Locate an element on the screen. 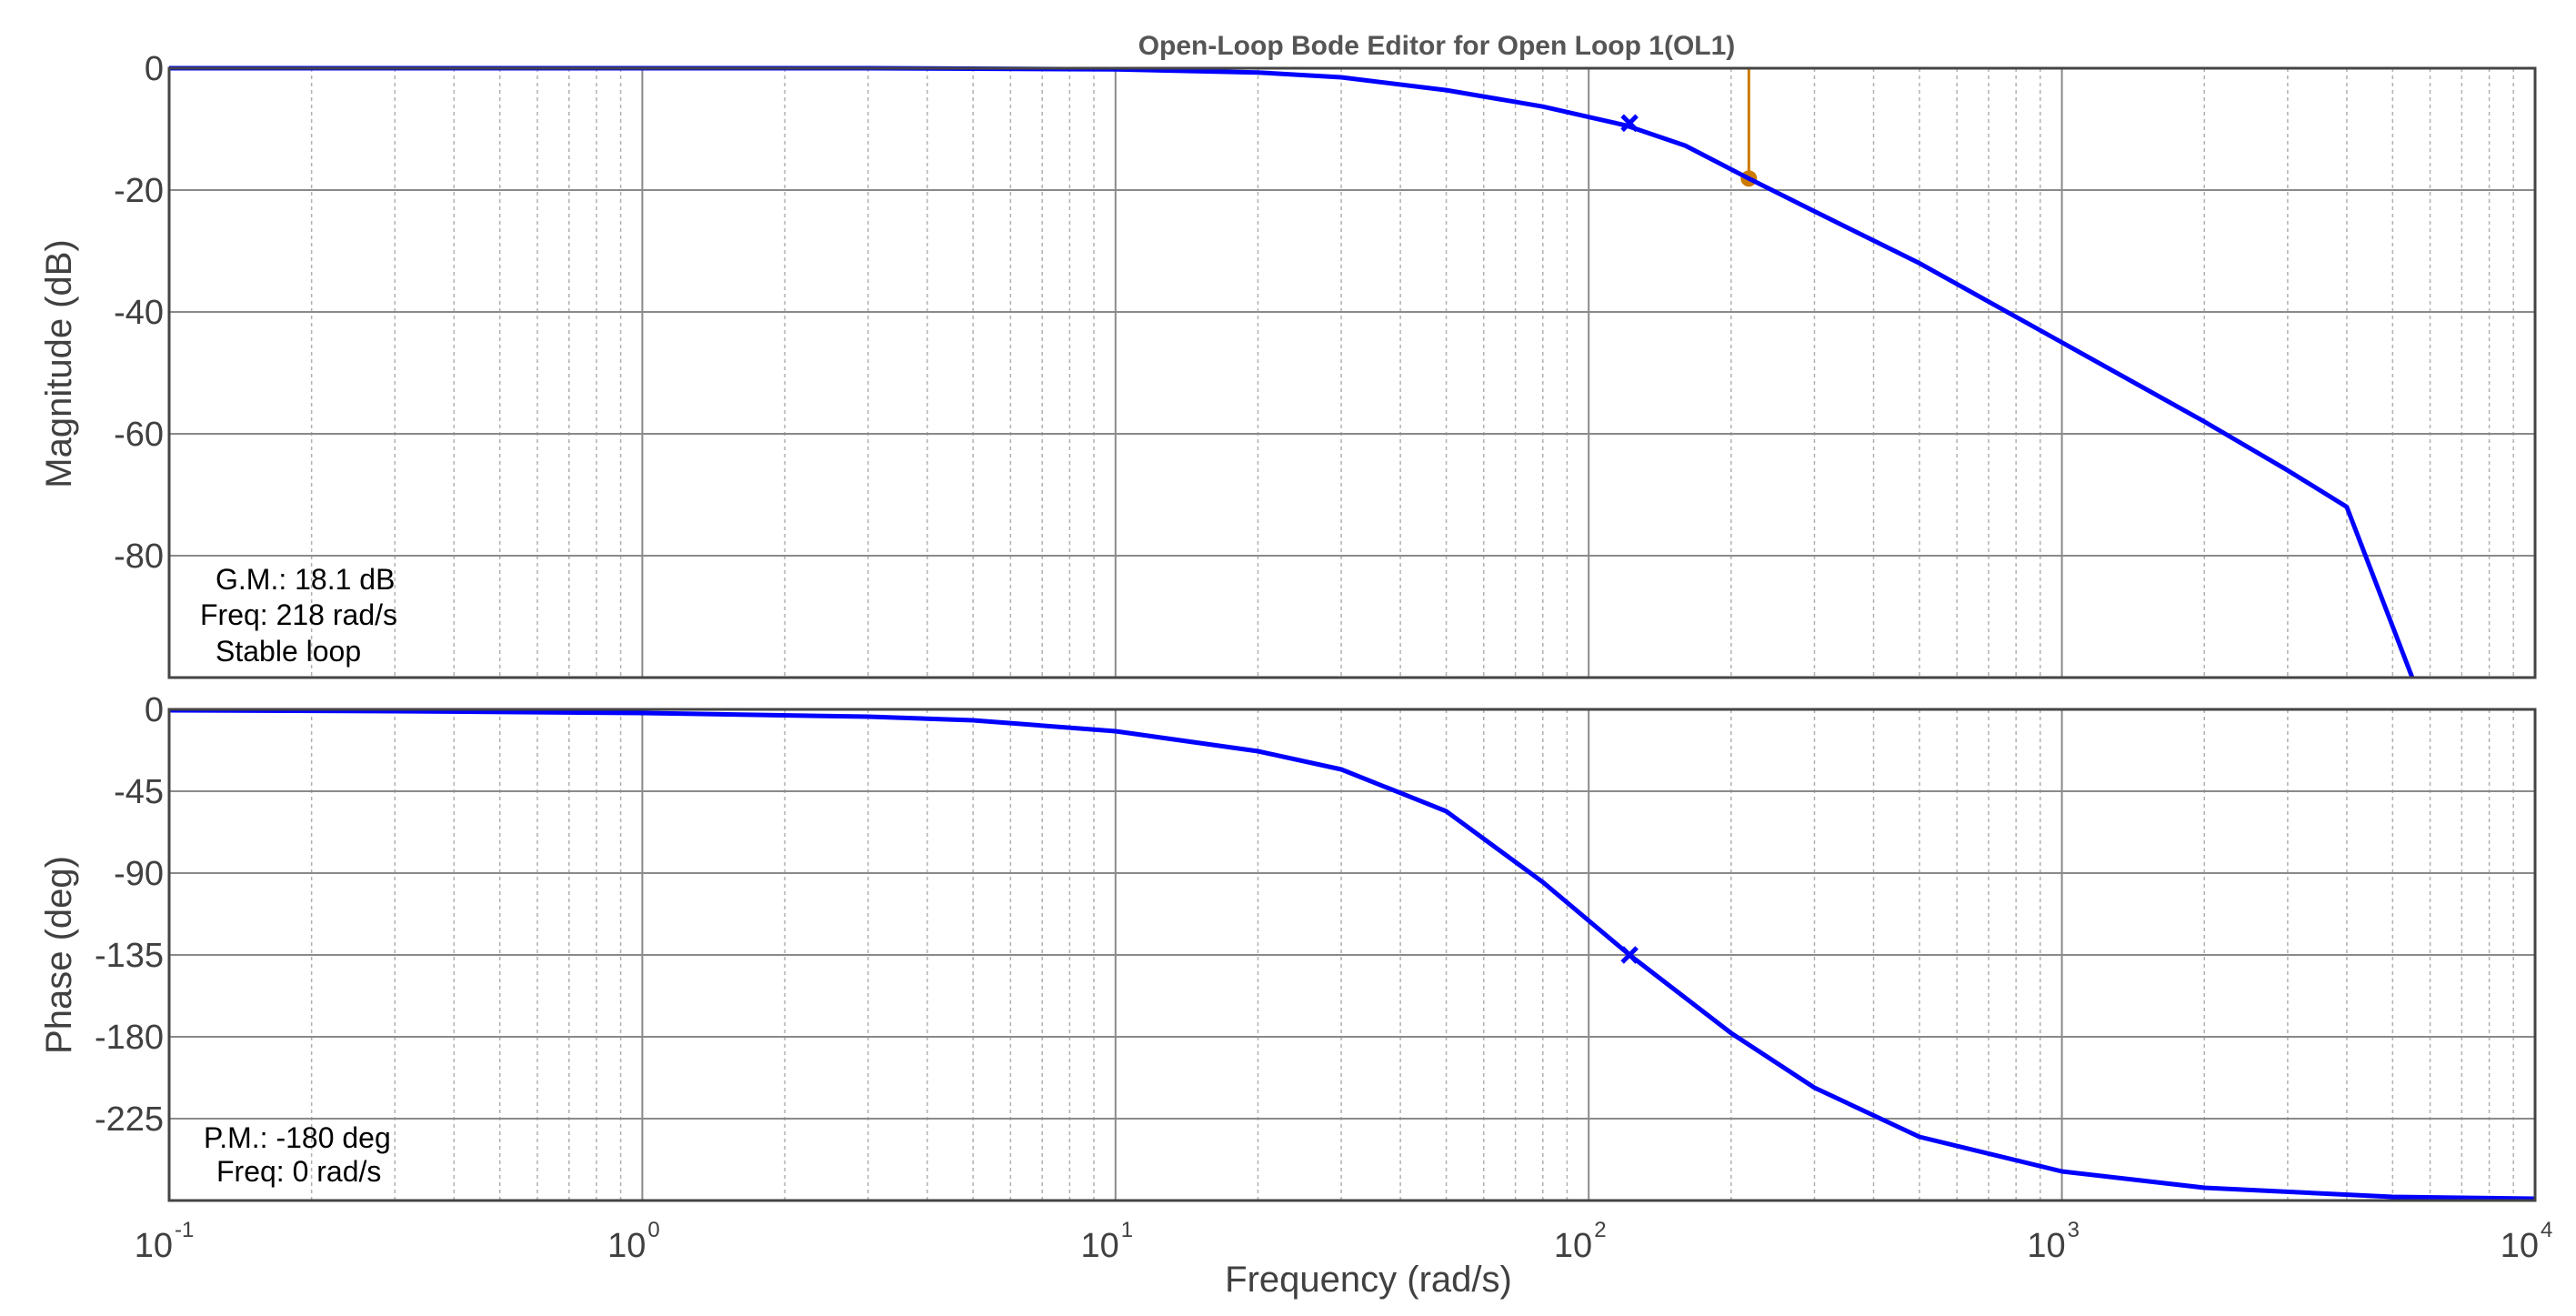 This screenshot has width=2576, height=1316. x-tick-label: 10 0 is located at coordinates (633, 1241).